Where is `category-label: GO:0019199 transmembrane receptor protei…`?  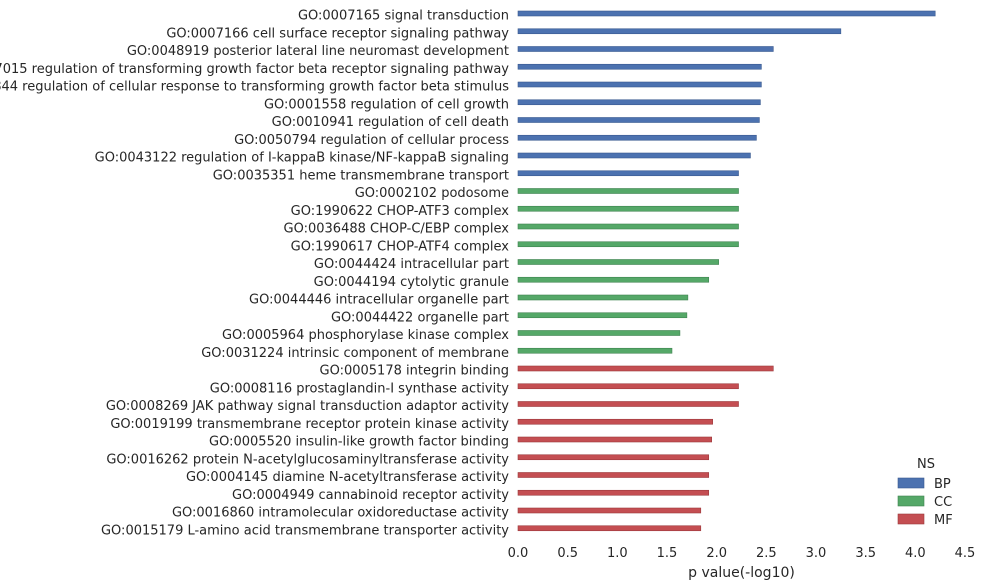
category-label: GO:0019199 transmembrane receptor protei… is located at coordinates (309, 424).